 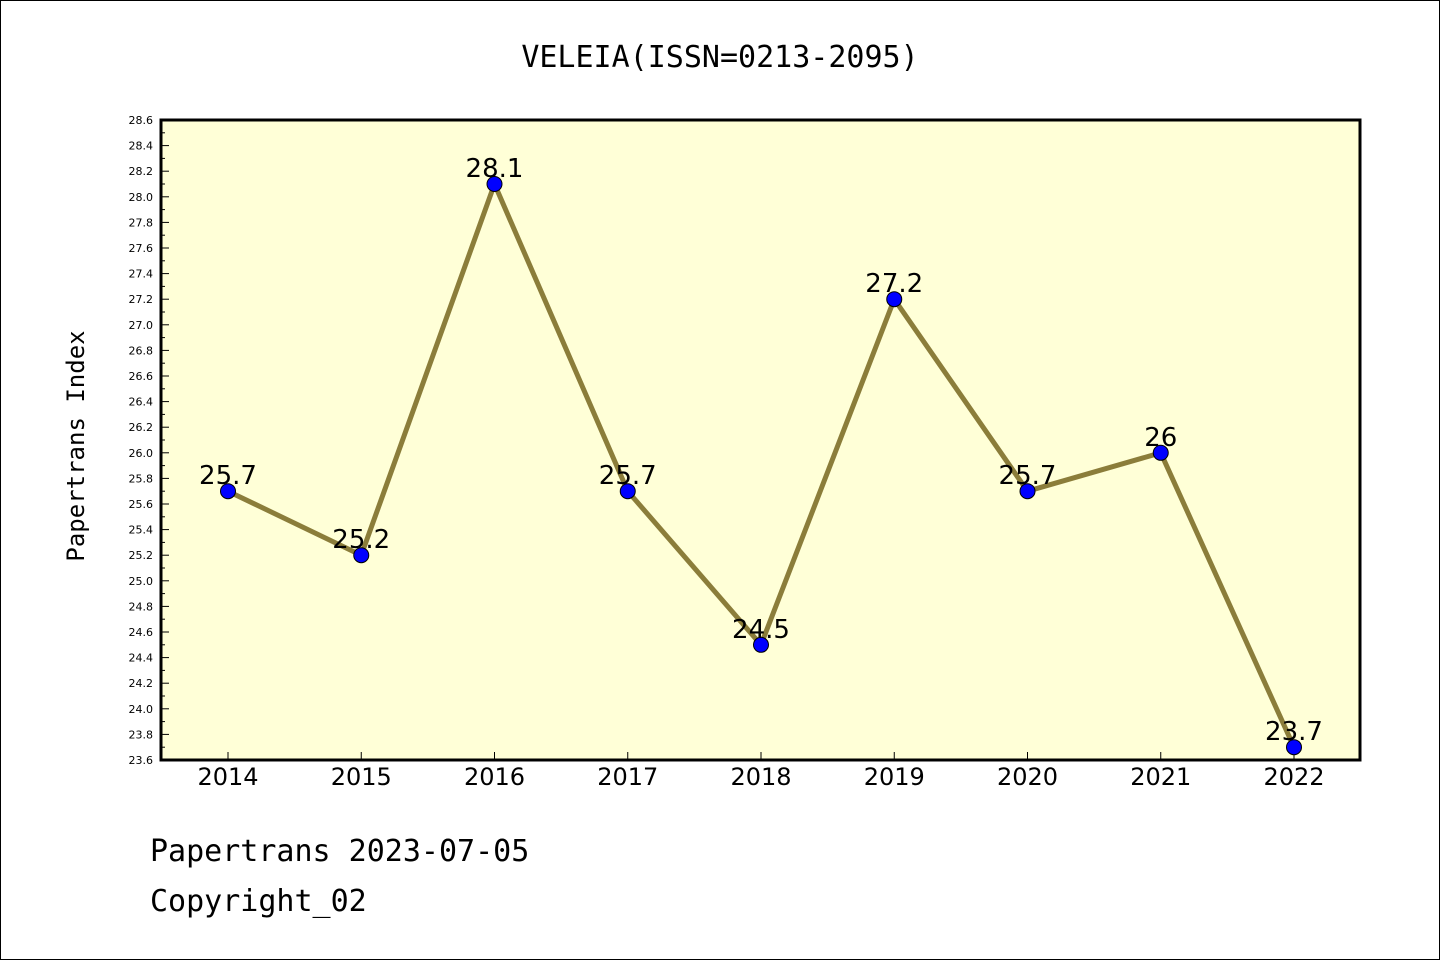 I want to click on y-tick-label: 24.0, so click(x=141, y=709).